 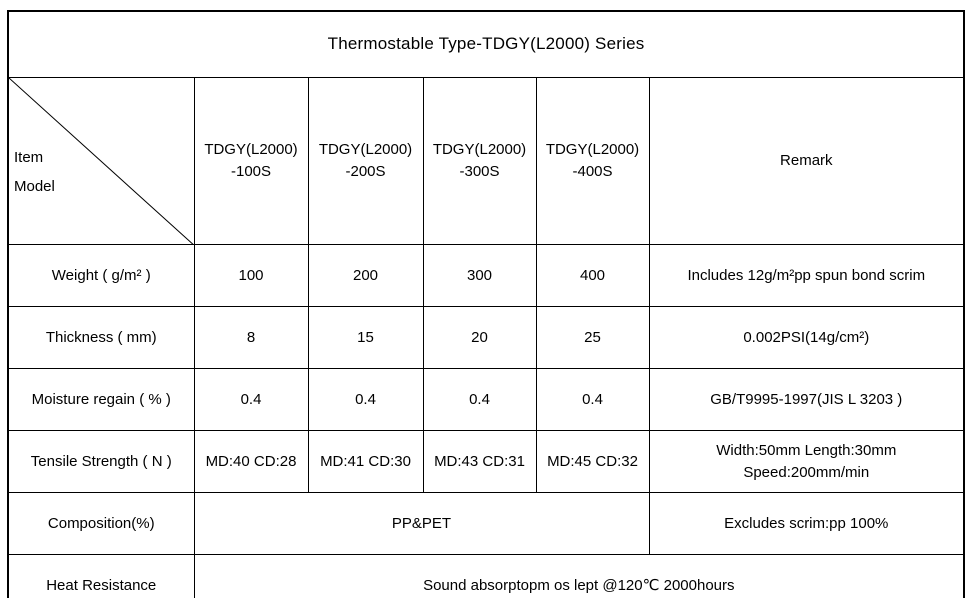 What do you see at coordinates (806, 400) in the screenshot?
I see `moisture-remark: GB/T9995-1997(JIS L 3203 )` at bounding box center [806, 400].